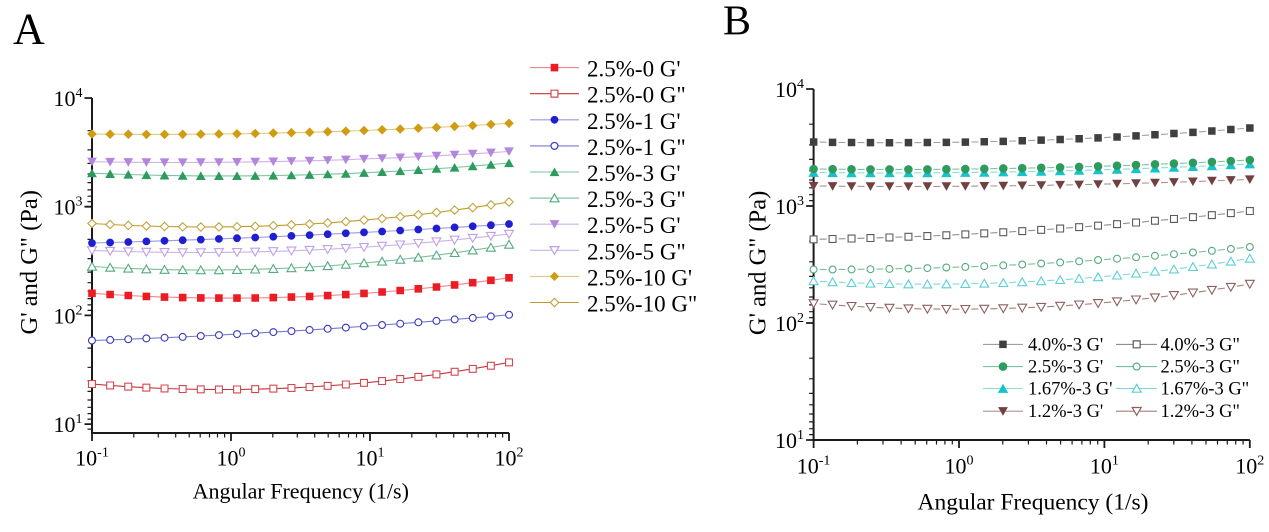  I want to click on svg-text: B, so click(737, 22).